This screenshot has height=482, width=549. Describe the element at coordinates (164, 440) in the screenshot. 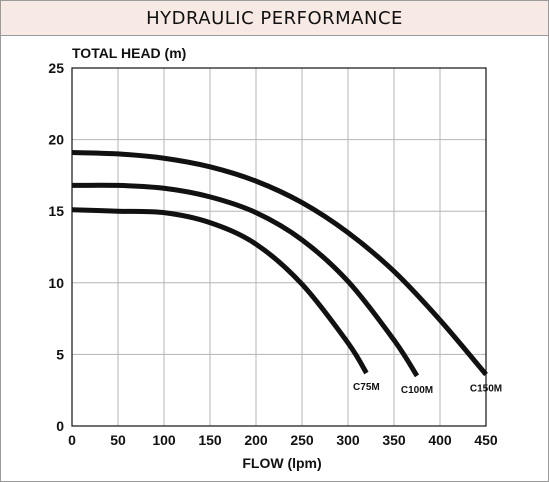

I see `x-tick-label: 100` at that location.